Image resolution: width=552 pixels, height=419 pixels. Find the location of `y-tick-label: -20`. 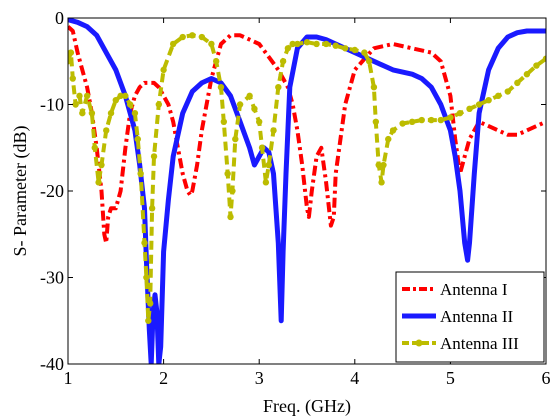

y-tick-label: -20 is located at coordinates (52, 191).